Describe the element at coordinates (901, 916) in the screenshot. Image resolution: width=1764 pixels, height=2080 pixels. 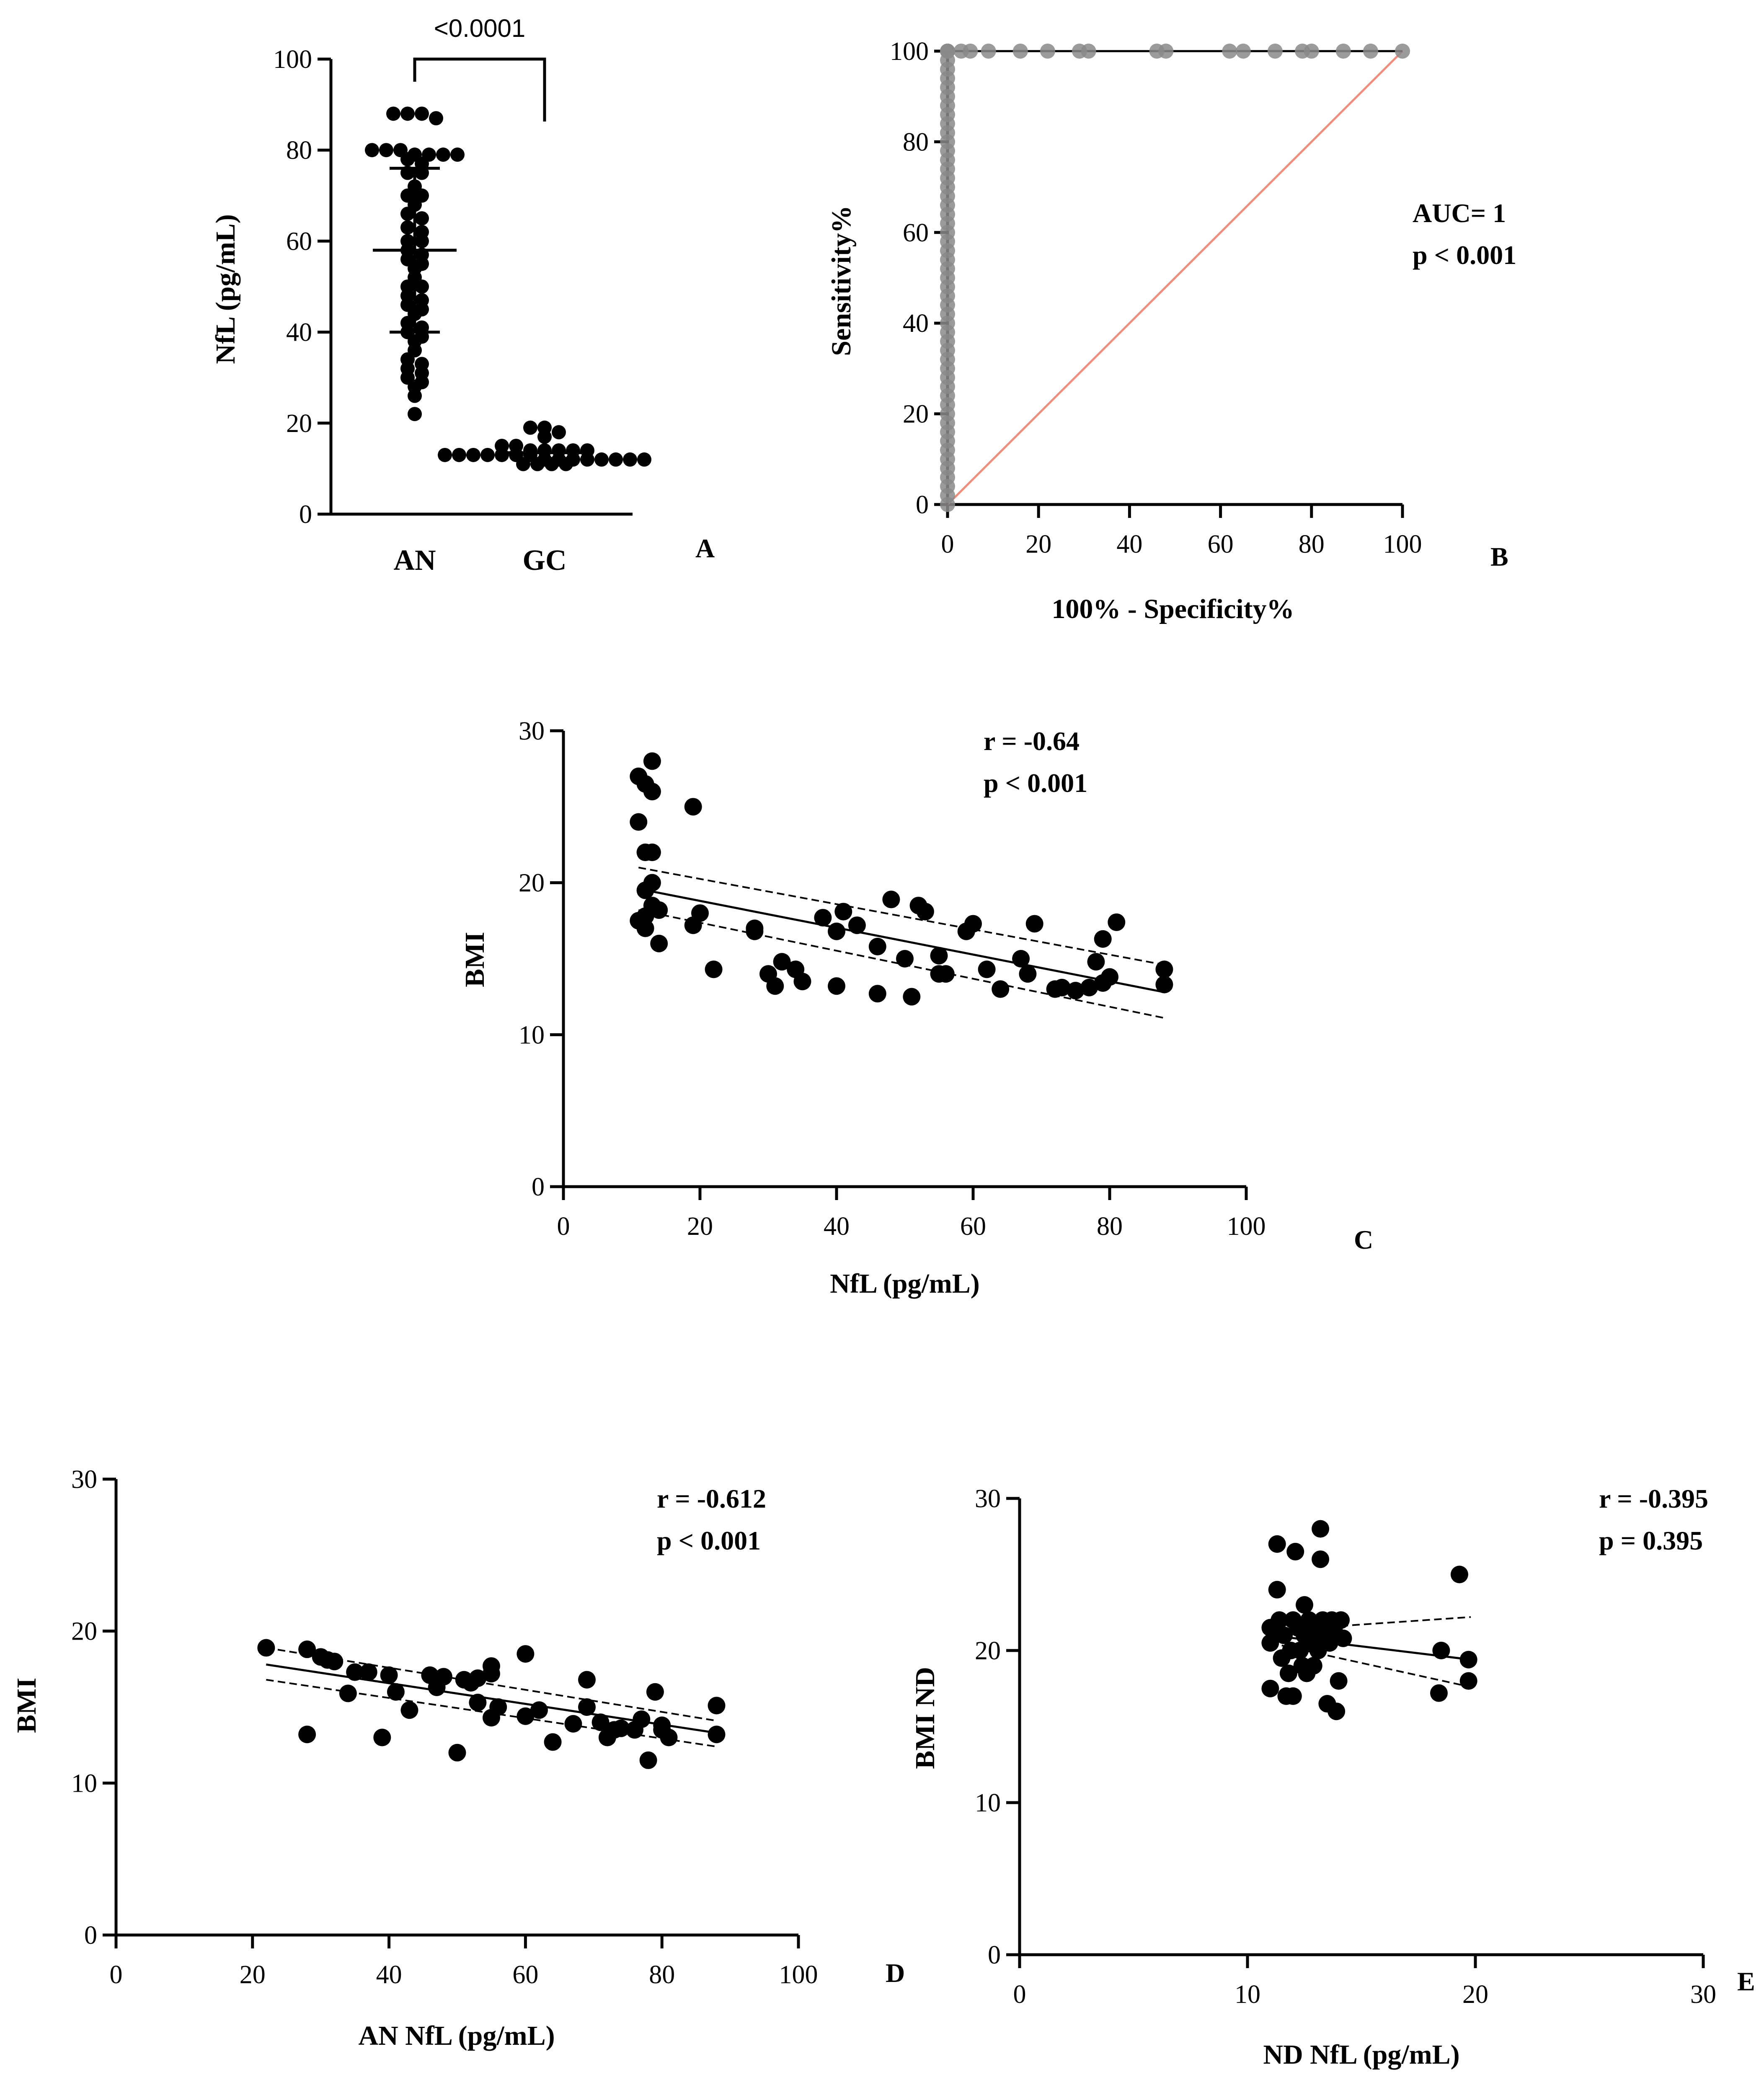
I see `ci-upper-line` at that location.